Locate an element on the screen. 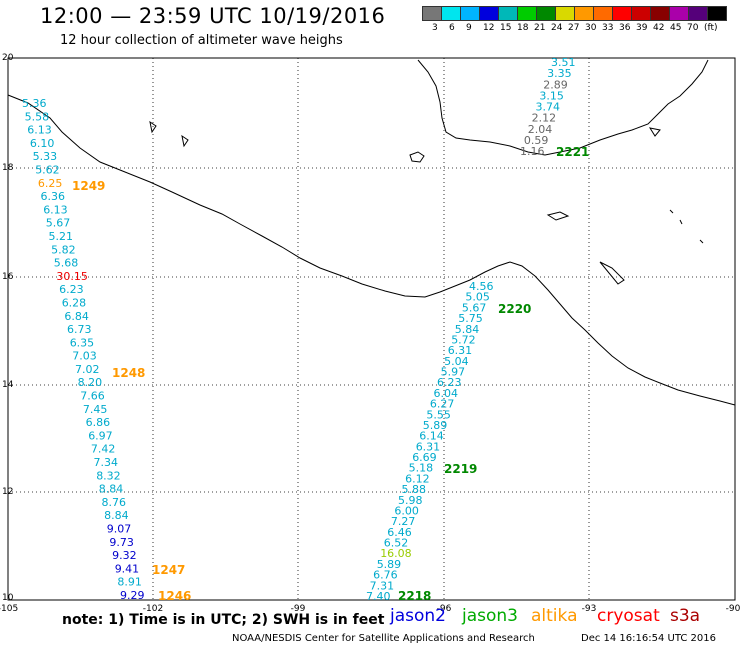 This screenshot has width=740, height=650. legend-label: 70 is located at coordinates (693, 28).